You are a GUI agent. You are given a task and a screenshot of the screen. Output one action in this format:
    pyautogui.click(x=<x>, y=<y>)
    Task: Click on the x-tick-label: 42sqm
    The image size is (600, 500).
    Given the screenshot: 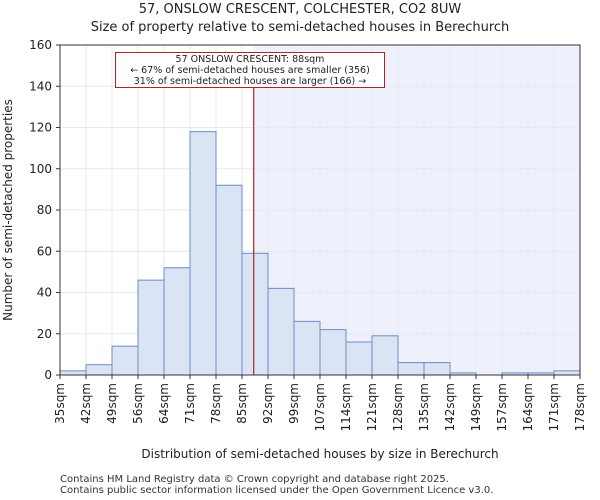 What is the action you would take?
    pyautogui.click(x=86, y=403)
    